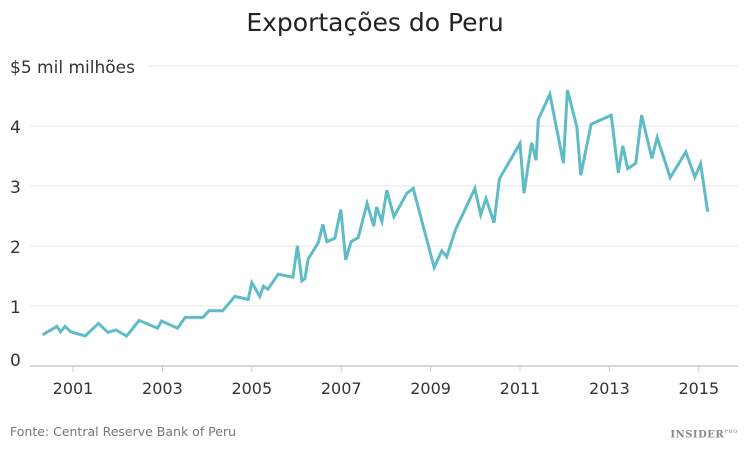 The height and width of the screenshot is (451, 750). Describe the element at coordinates (15, 361) in the screenshot. I see `y-tick-label: 0` at that location.